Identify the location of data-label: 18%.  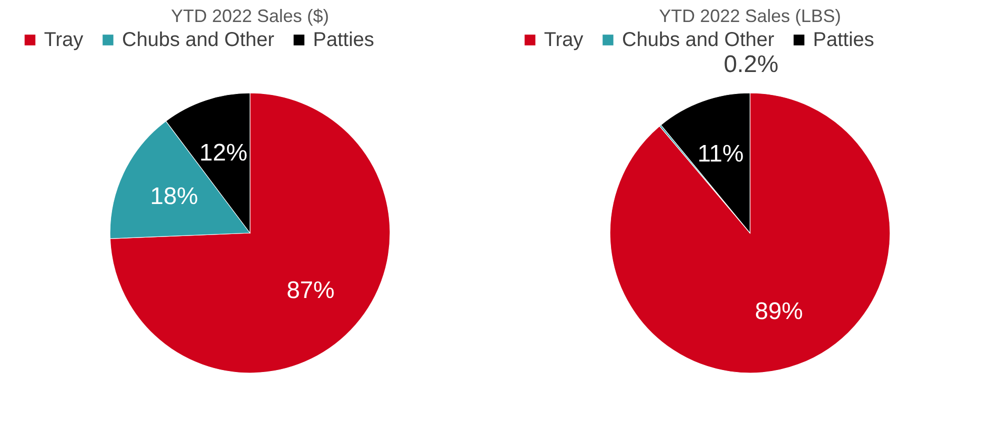
(174, 196).